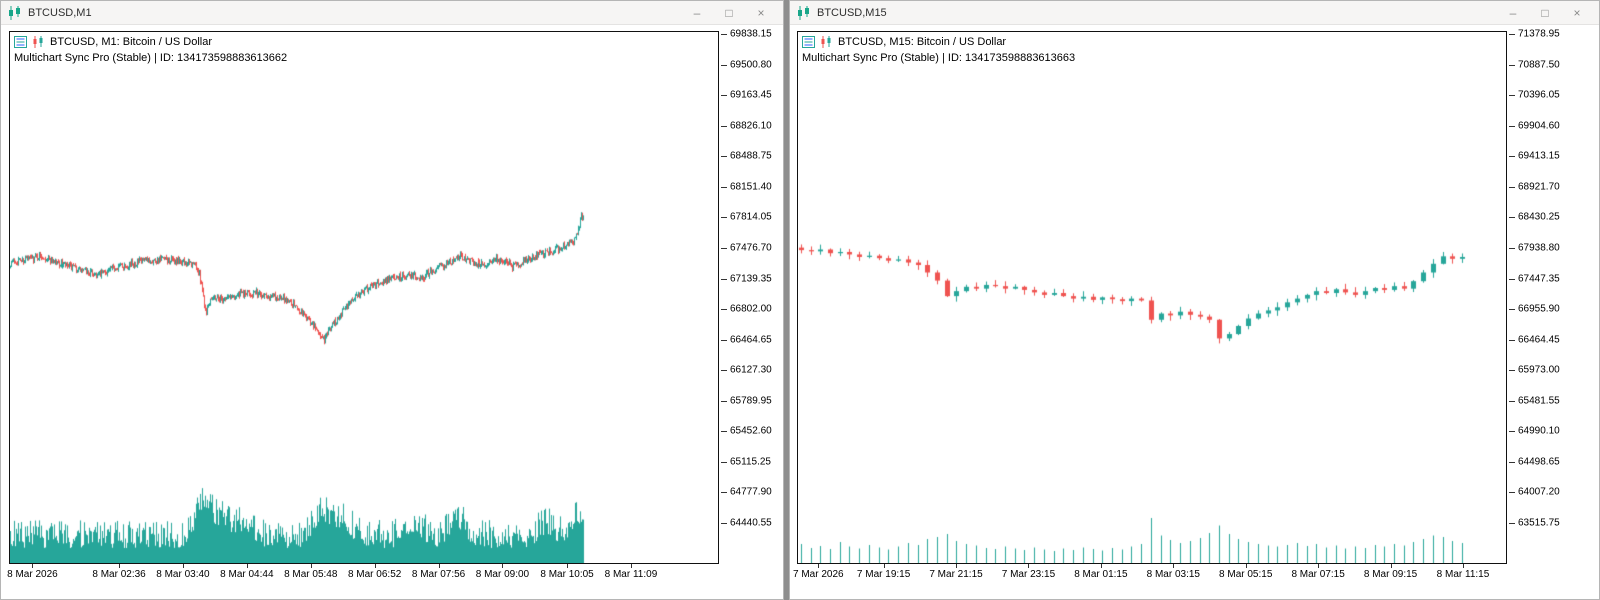 This screenshot has width=1600, height=600. What do you see at coordinates (1539, 95) in the screenshot?
I see `price-label: 70396.05` at bounding box center [1539, 95].